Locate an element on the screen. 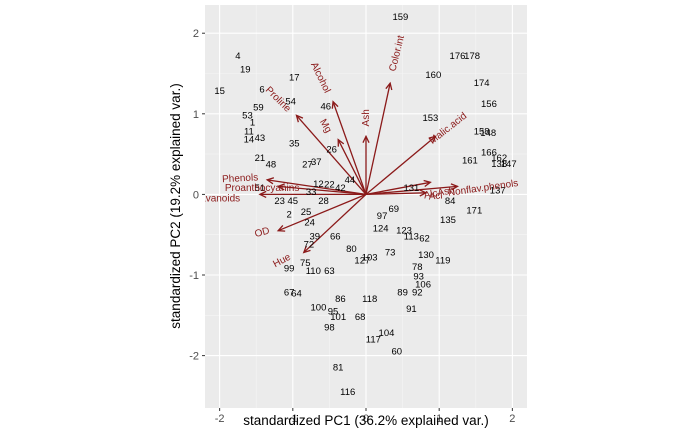 The image size is (700, 432). point-label: 156 is located at coordinates (489, 104).